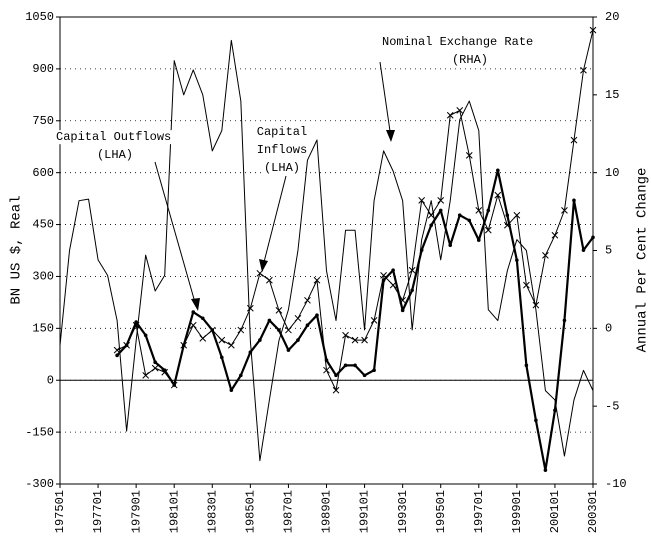 The image size is (652, 550). I want to click on annotation: (LHA), so click(282, 168).